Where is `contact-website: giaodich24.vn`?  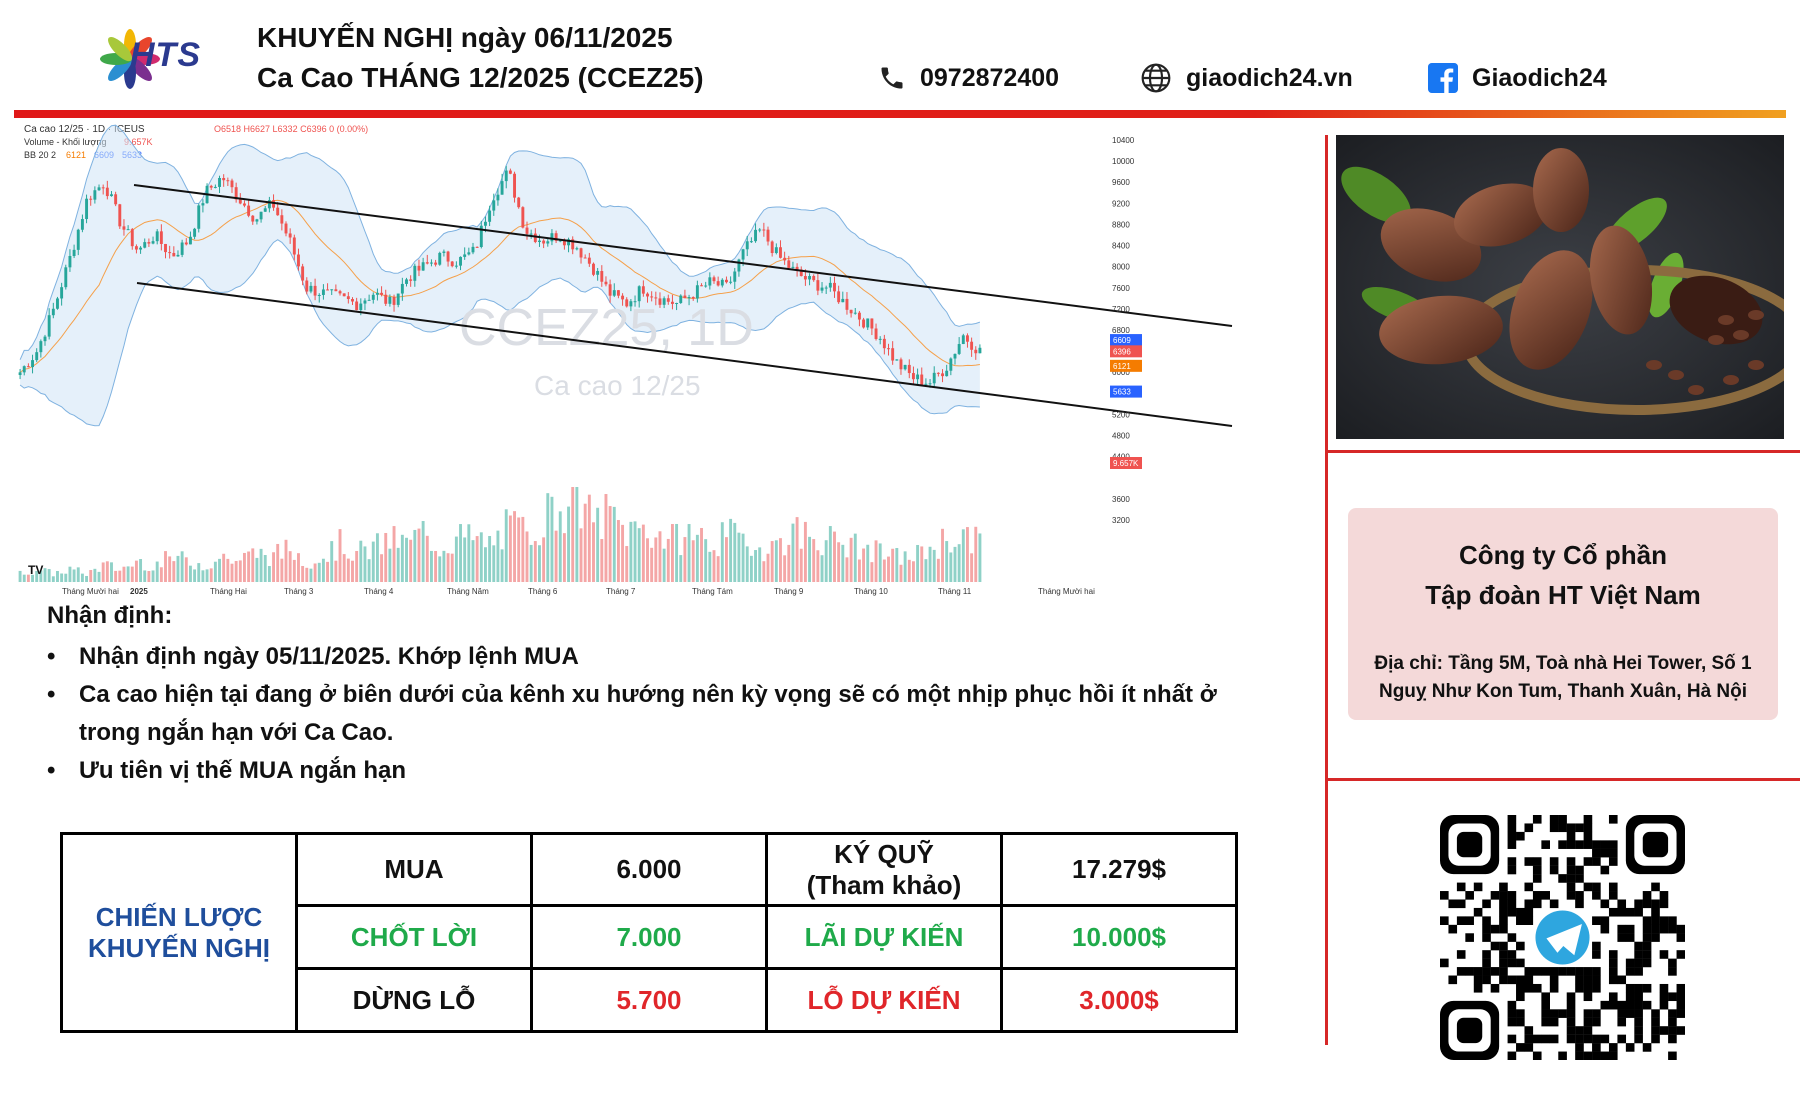 contact-website: giaodich24.vn is located at coordinates (1246, 78).